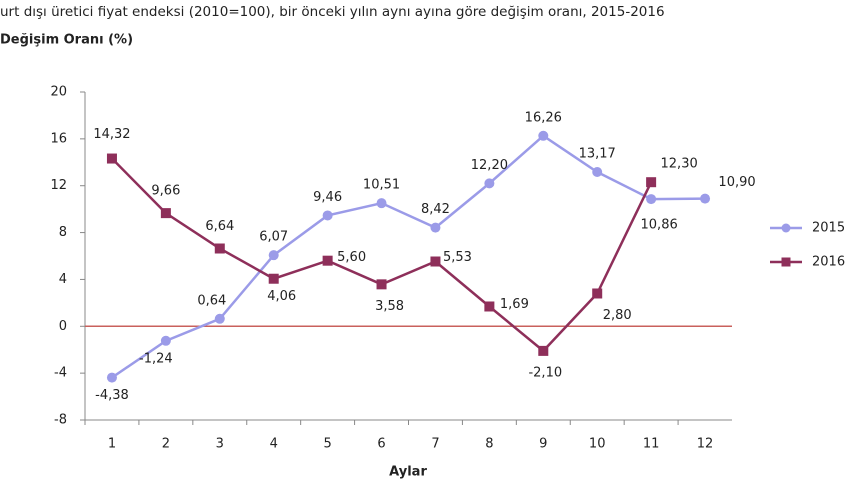 This screenshot has height=480, width=860. I want to click on data-label: -2,10, so click(545, 372).